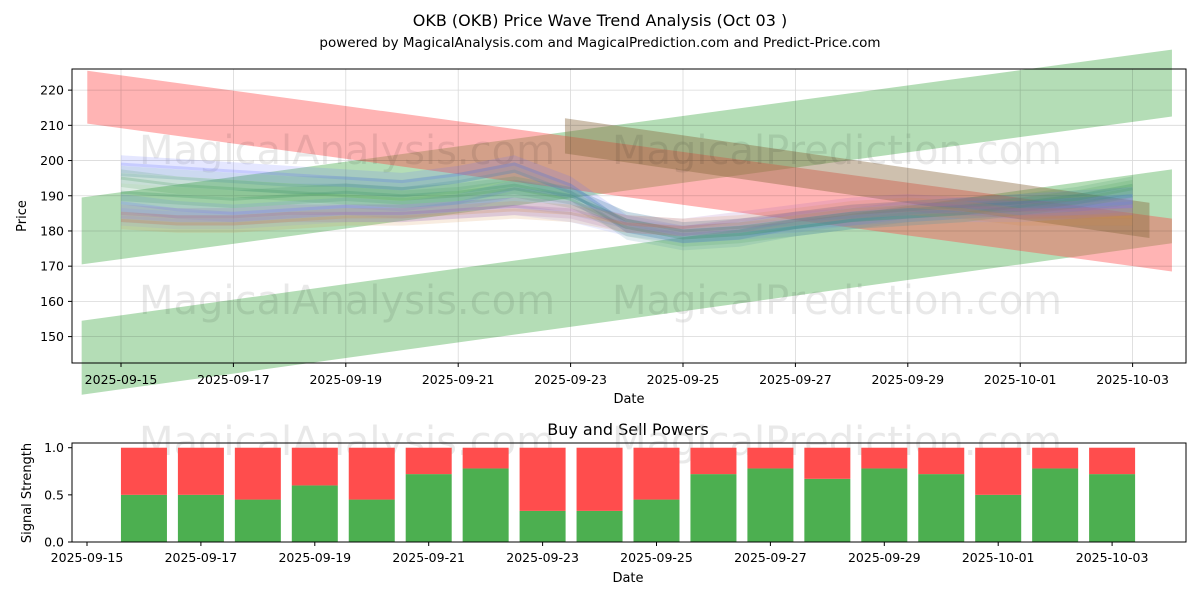 The width and height of the screenshot is (1200, 600). I want to click on price-x-tick-label: 2025-09-23, so click(570, 379).